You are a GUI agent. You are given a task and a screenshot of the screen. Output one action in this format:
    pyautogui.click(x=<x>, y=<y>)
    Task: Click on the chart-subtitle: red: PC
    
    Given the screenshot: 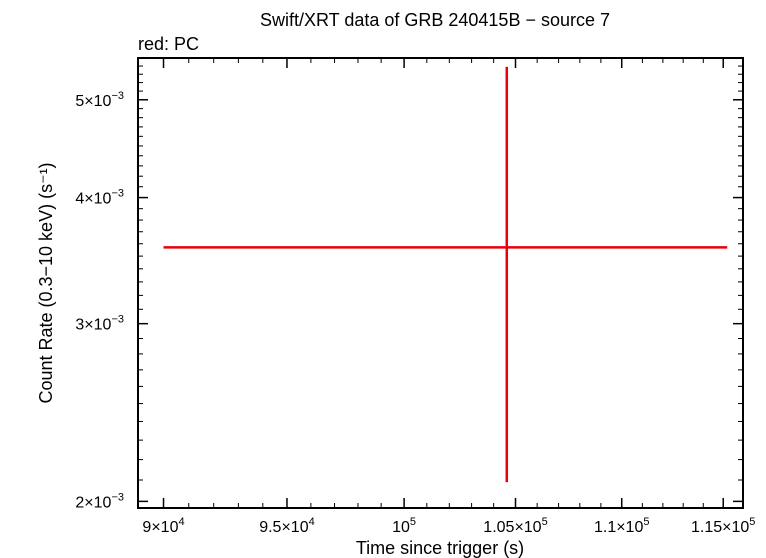 What is the action you would take?
    pyautogui.click(x=168, y=44)
    